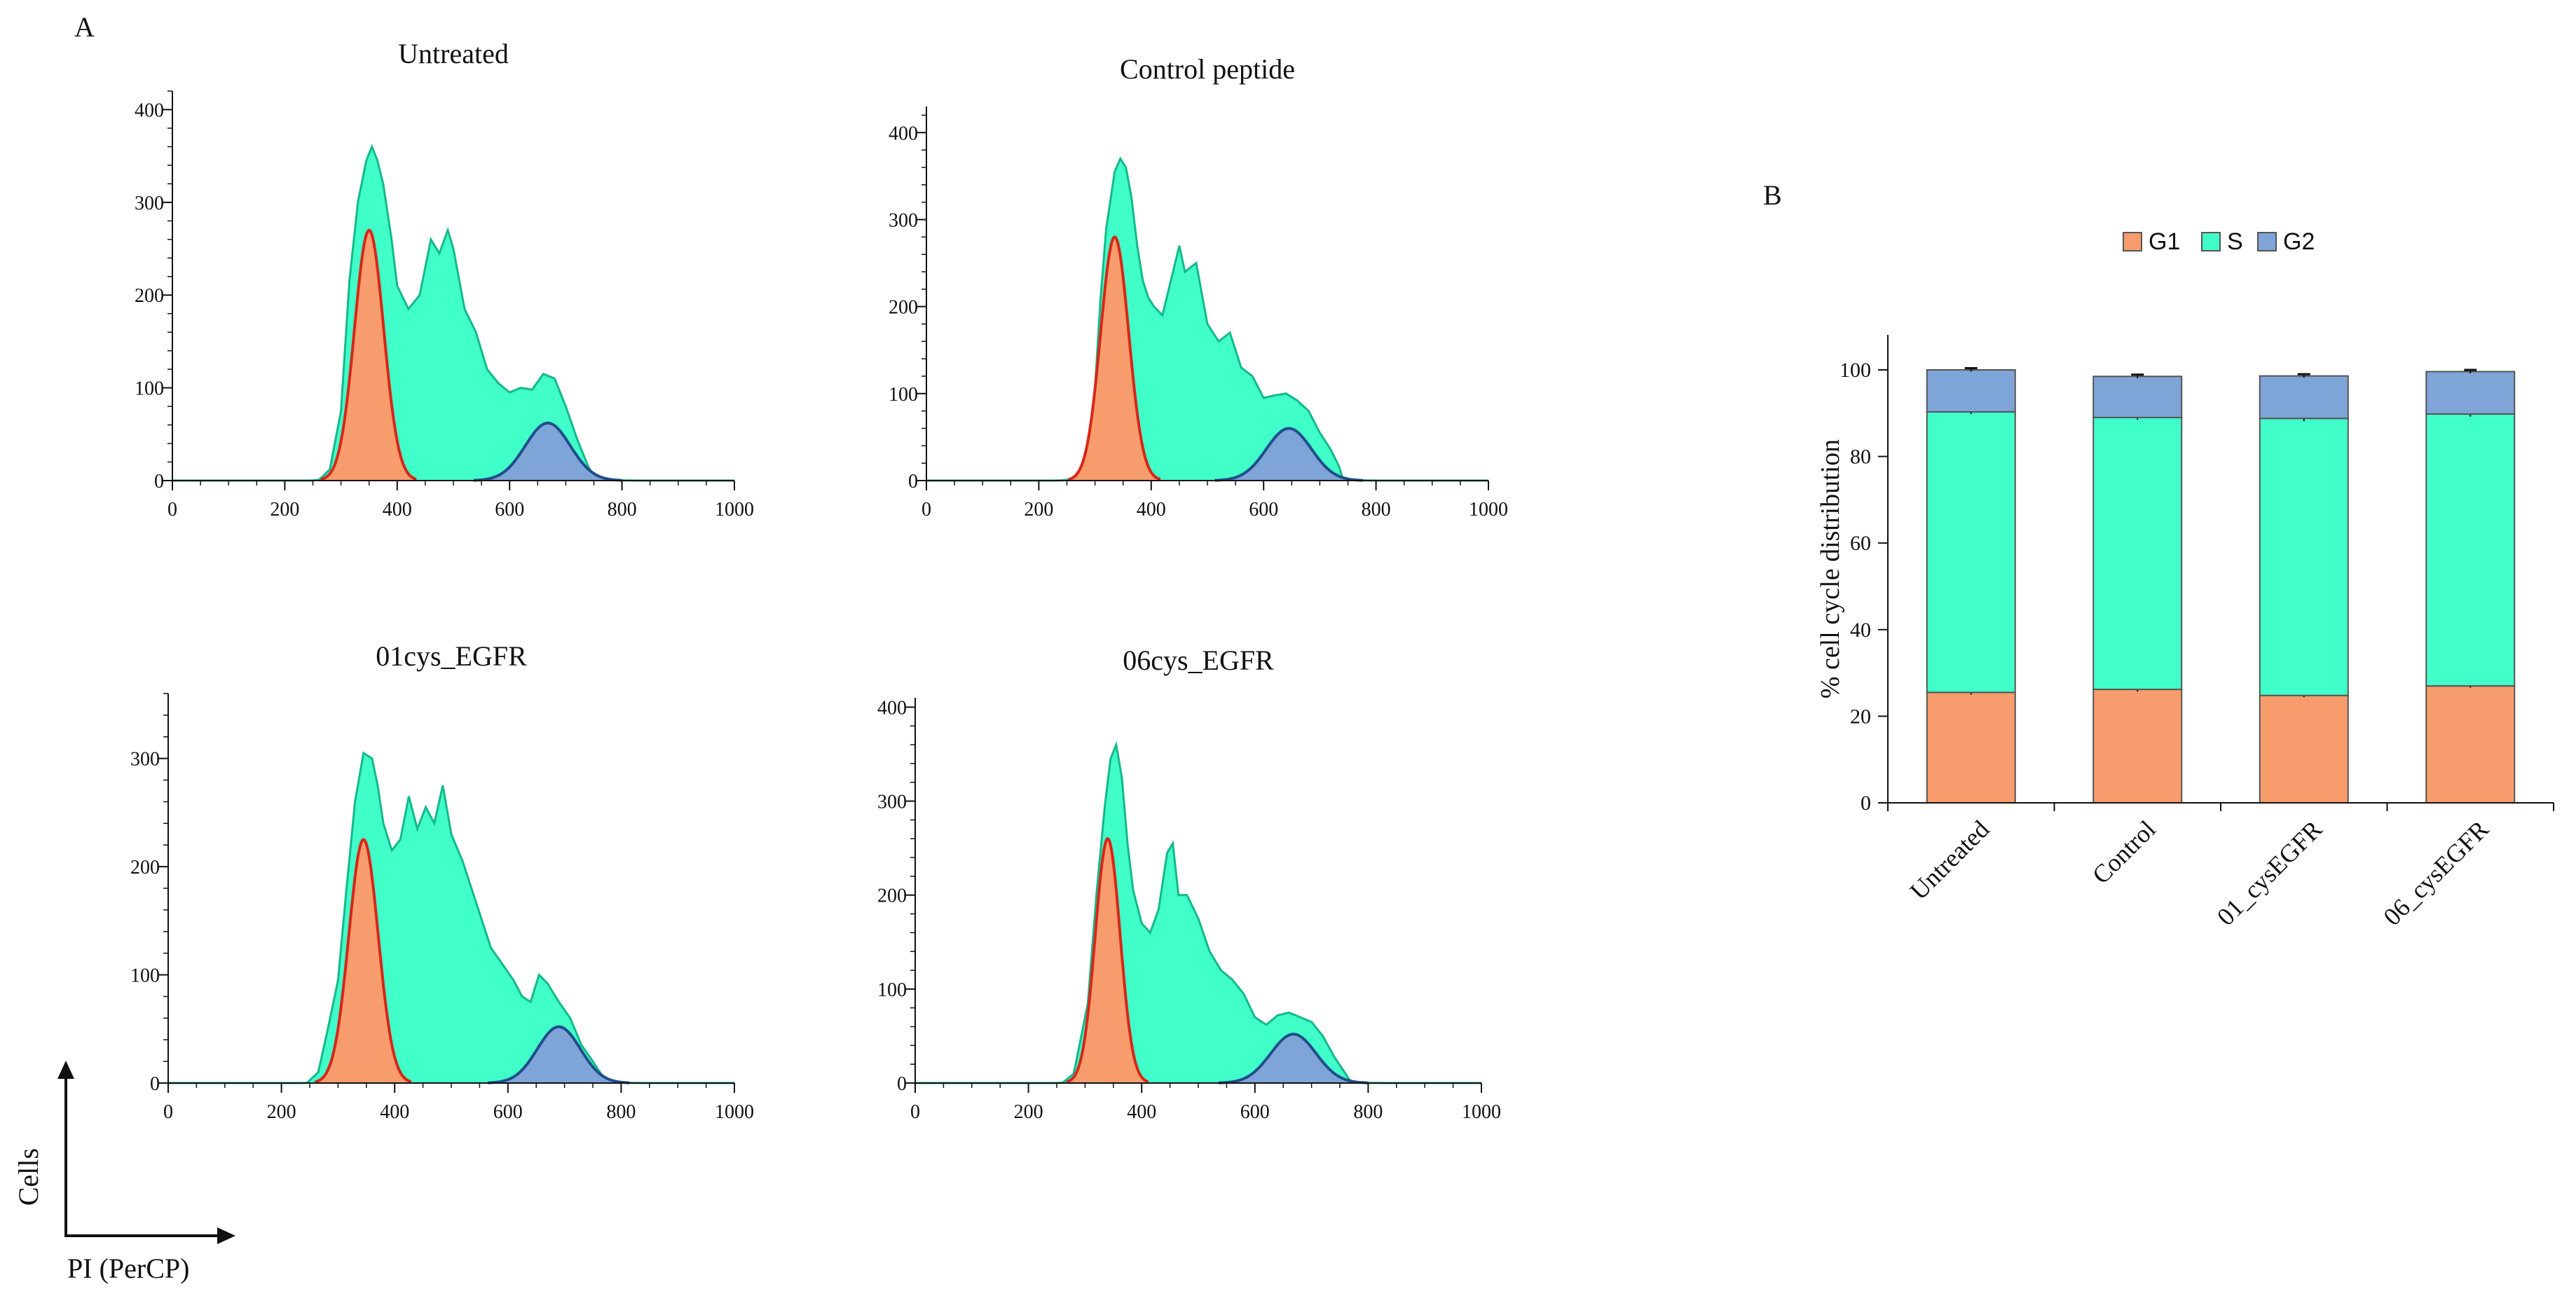 The height and width of the screenshot is (1289, 2576). What do you see at coordinates (1207, 69) in the screenshot?
I see `histogram-title: Control peptide` at bounding box center [1207, 69].